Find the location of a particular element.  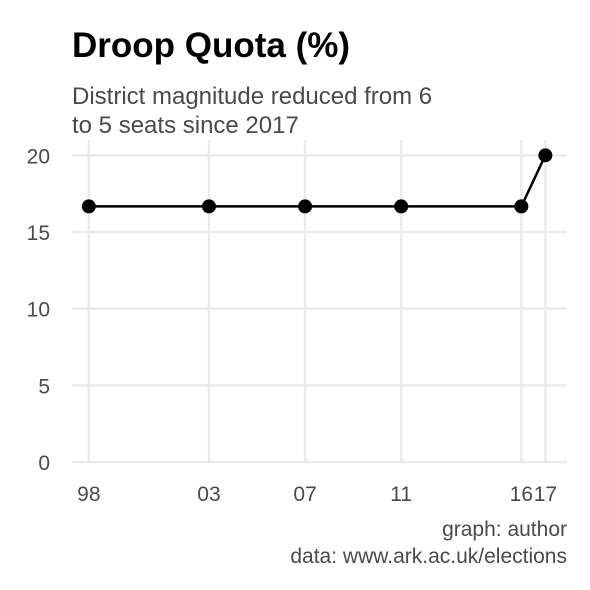

chart-title: Droop Quota (%) is located at coordinates (211, 45).